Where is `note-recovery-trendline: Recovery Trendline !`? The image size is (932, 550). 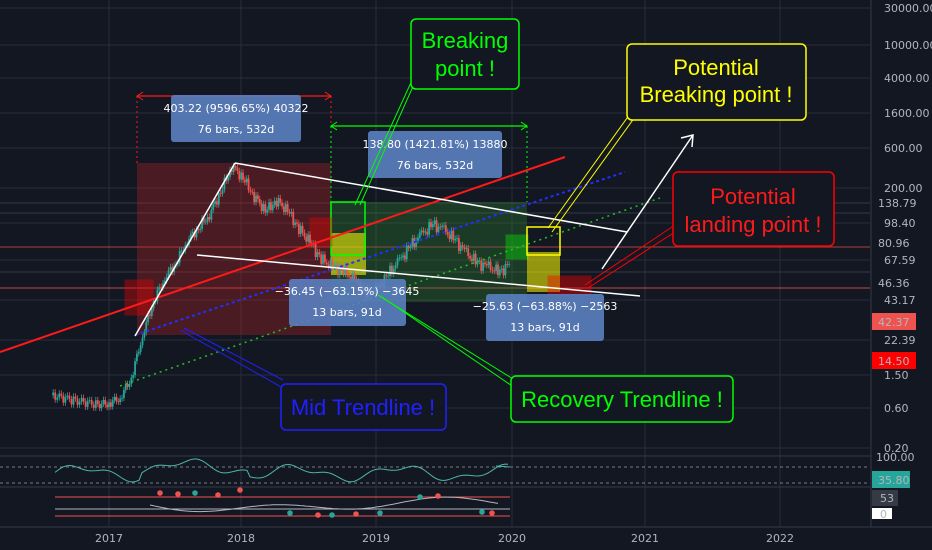
note-recovery-trendline: Recovery Trendline ! is located at coordinates (622, 399).